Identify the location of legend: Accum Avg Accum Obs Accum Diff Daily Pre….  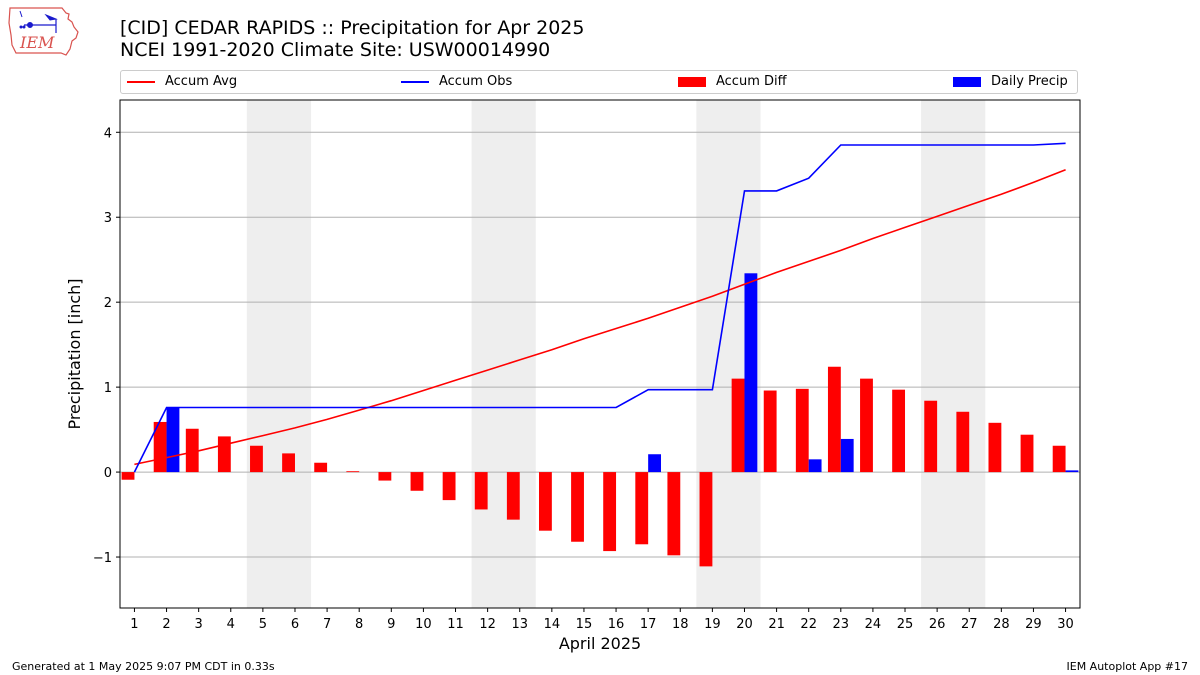
(599, 82).